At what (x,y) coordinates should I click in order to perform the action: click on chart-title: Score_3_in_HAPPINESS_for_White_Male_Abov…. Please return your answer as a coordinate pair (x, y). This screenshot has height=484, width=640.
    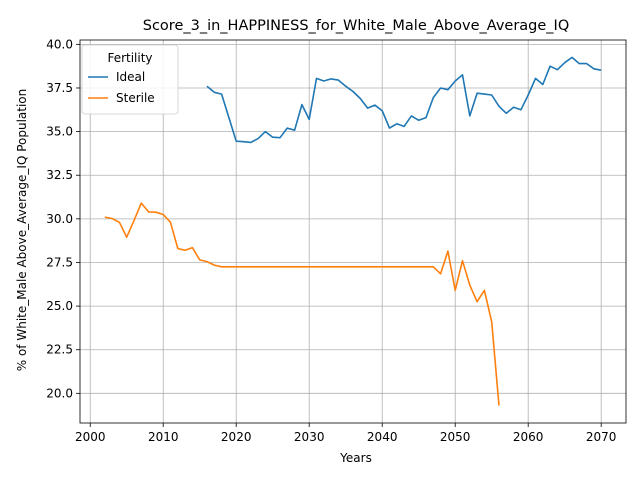
    Looking at the image, I should click on (356, 26).